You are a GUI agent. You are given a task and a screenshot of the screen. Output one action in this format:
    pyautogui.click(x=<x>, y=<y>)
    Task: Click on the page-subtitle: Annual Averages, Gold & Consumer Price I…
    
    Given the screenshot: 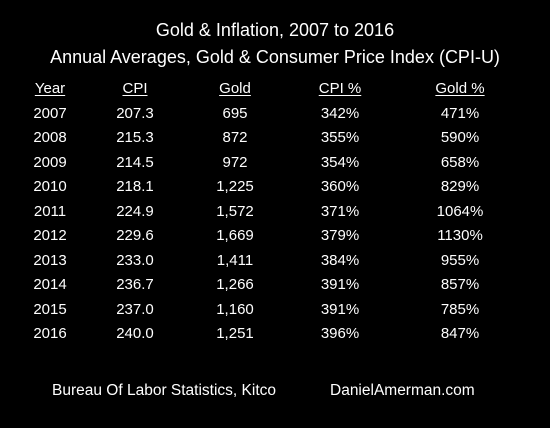 What is the action you would take?
    pyautogui.click(x=275, y=57)
    